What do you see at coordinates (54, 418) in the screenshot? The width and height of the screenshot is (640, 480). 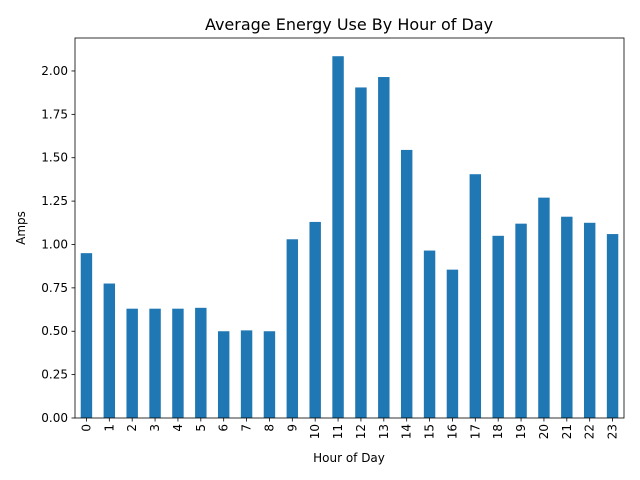 I see `y-tick-label: 0.00` at bounding box center [54, 418].